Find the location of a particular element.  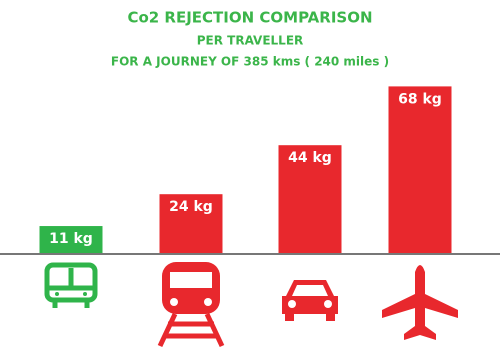

chart-subtitle: PER TRAVELLER is located at coordinates (250, 41).